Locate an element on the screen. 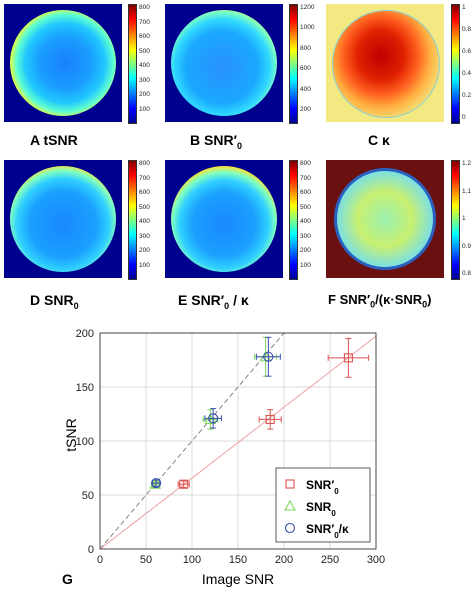  tsnr-map-image is located at coordinates (63, 63).